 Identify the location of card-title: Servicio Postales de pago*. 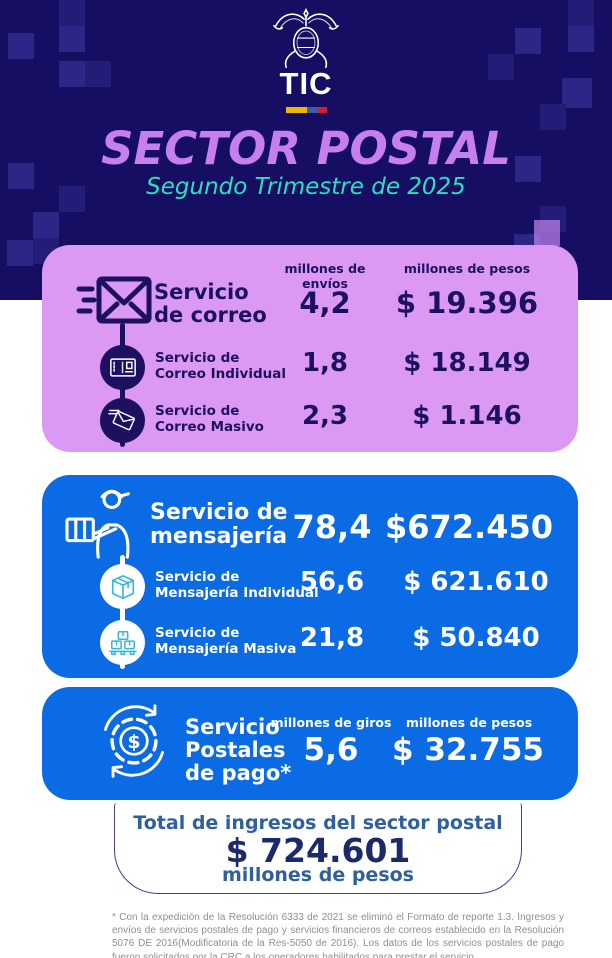
(238, 750).